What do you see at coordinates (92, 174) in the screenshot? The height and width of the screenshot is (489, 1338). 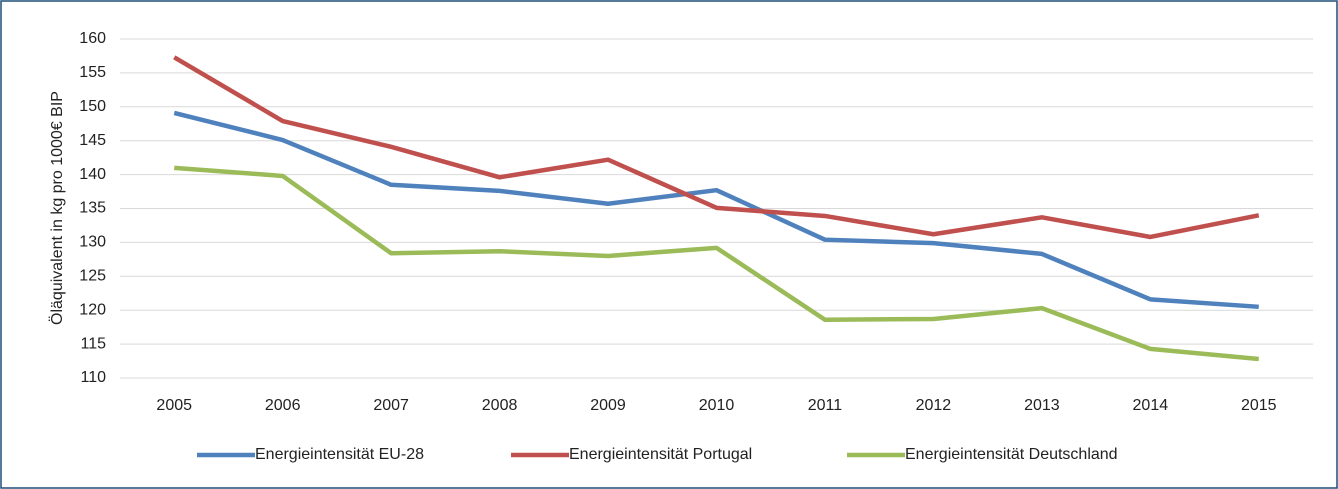 I see `y-tick-label: 140` at bounding box center [92, 174].